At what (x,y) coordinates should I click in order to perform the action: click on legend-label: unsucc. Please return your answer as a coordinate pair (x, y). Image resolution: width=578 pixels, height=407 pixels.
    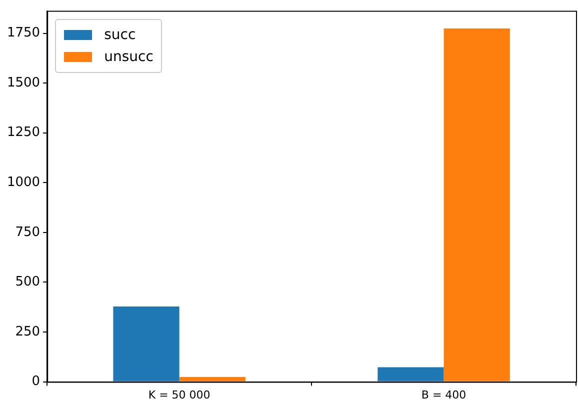
    Looking at the image, I should click on (129, 56).